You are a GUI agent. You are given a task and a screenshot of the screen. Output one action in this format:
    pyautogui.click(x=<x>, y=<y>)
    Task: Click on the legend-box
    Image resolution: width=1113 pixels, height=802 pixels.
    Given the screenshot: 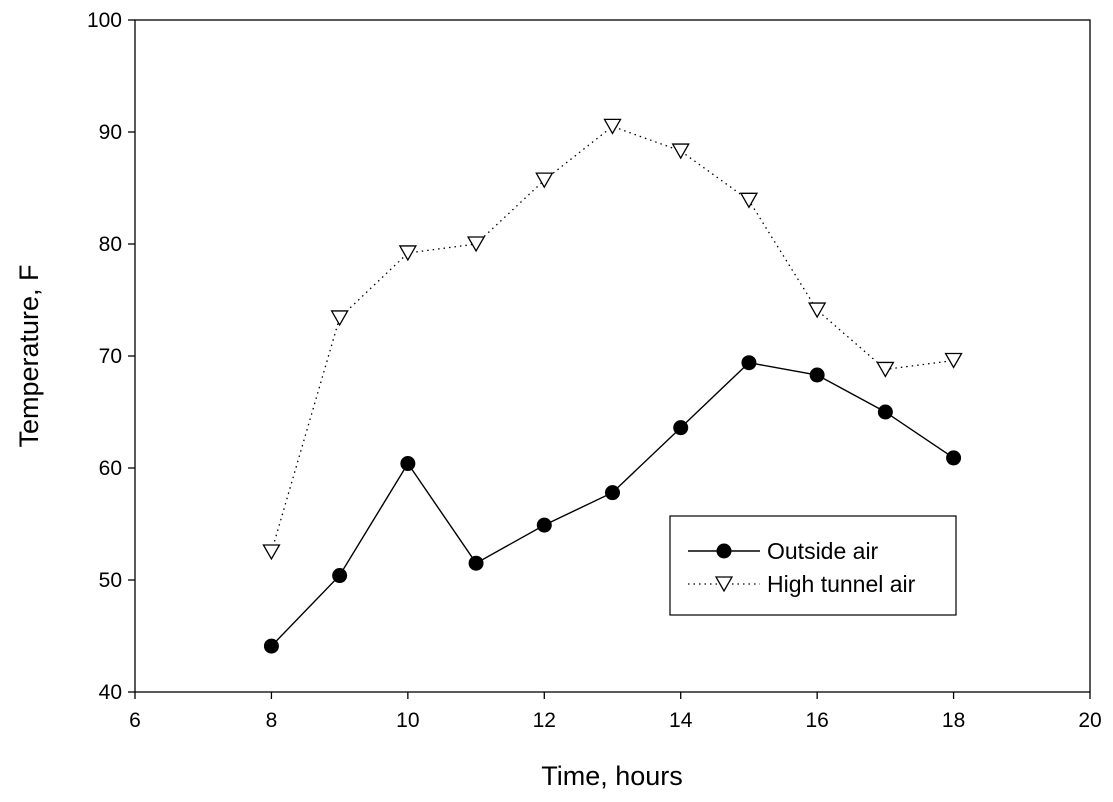 What is the action you would take?
    pyautogui.click(x=813, y=565)
    